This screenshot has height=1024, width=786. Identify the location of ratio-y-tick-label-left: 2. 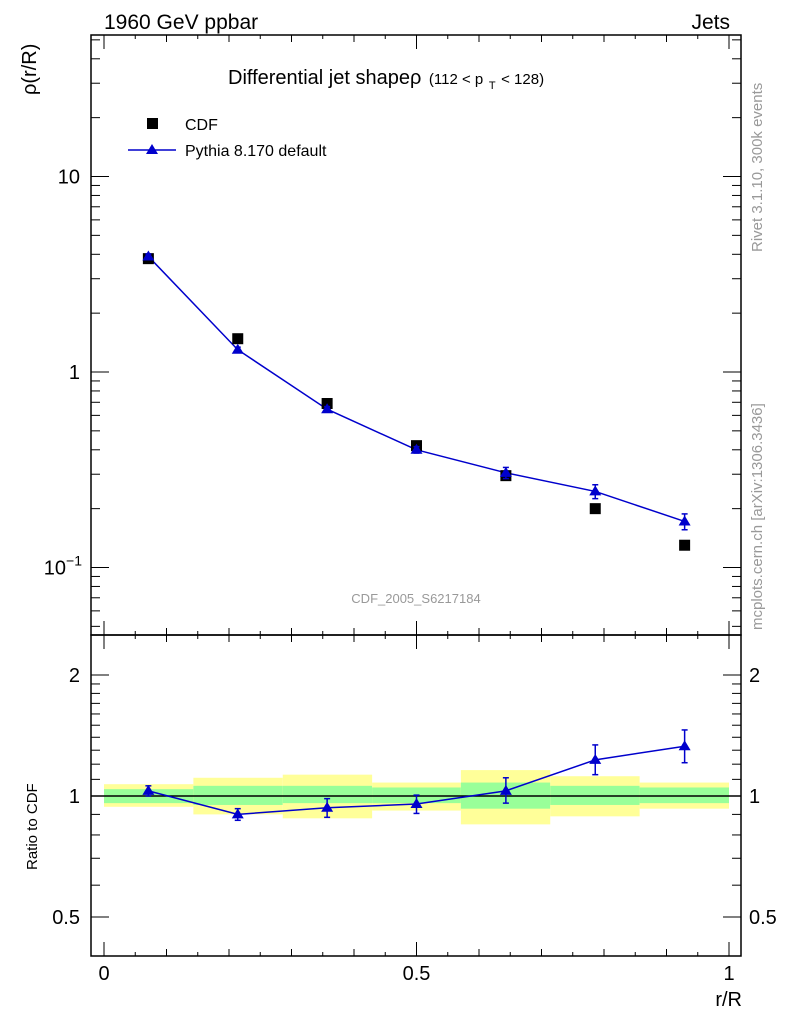
(74, 676).